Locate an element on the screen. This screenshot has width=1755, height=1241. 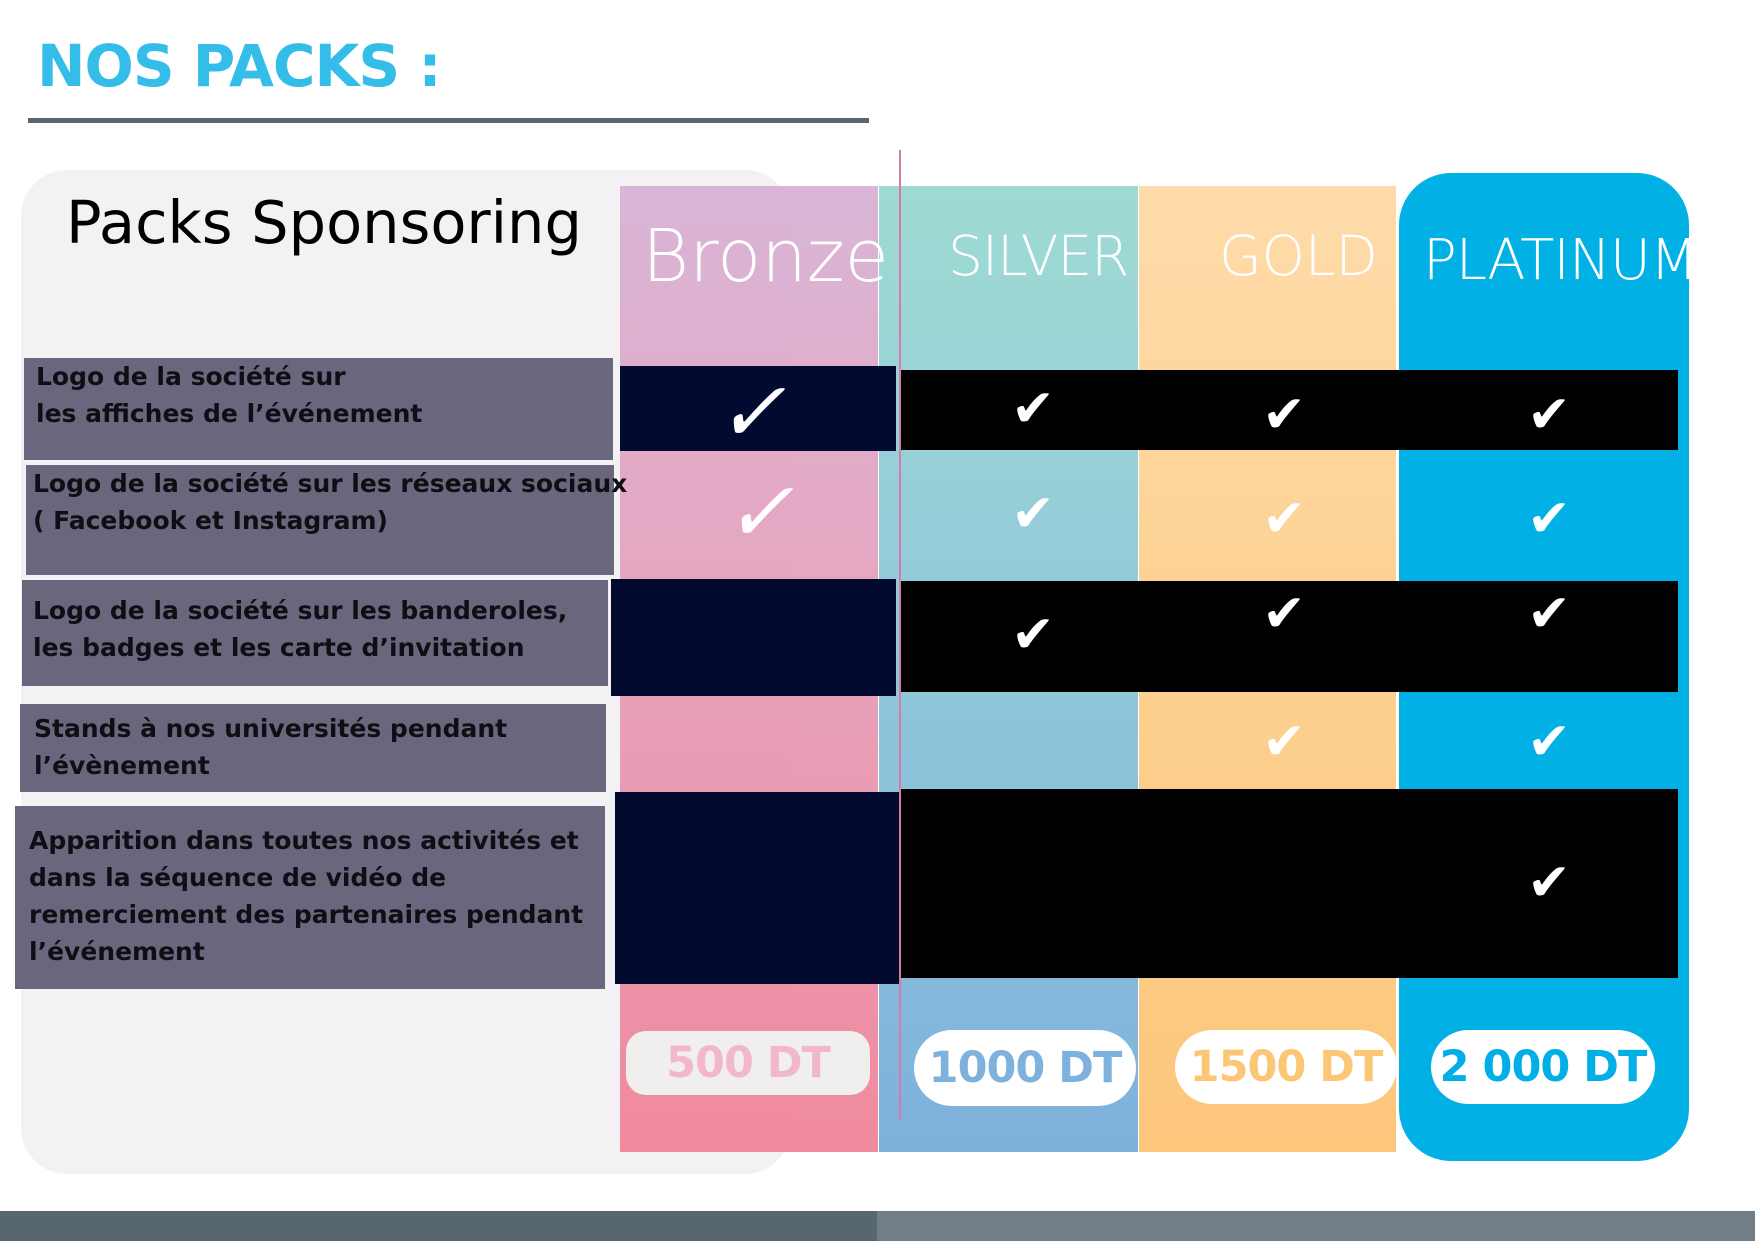
row-3-band is located at coordinates (1289, 636).